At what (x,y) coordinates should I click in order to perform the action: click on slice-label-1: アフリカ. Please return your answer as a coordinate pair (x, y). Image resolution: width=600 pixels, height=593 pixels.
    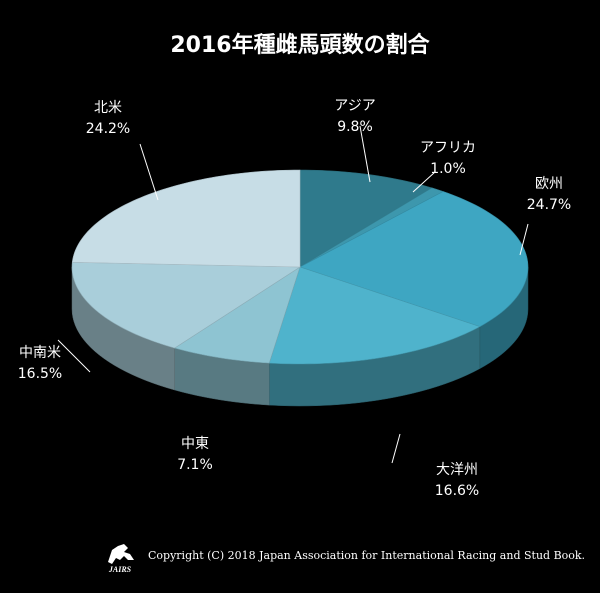
    Looking at the image, I should click on (448, 148).